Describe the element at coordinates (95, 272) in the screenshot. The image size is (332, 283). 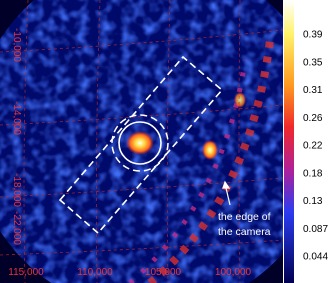
I see `x-label: 110,000` at that location.